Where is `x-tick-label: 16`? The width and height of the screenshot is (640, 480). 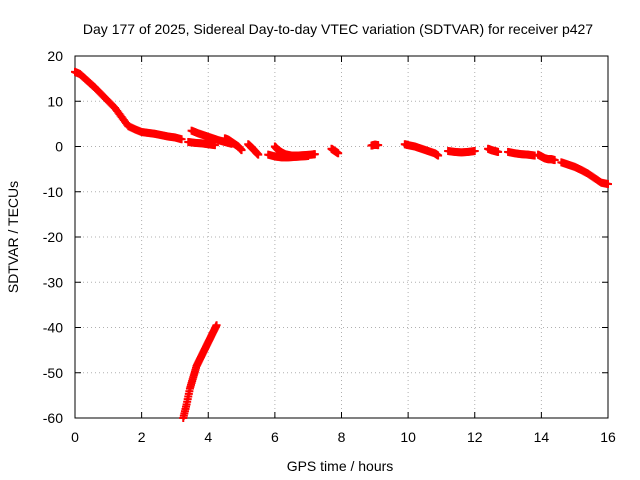
x-tick-label: 16 is located at coordinates (608, 437).